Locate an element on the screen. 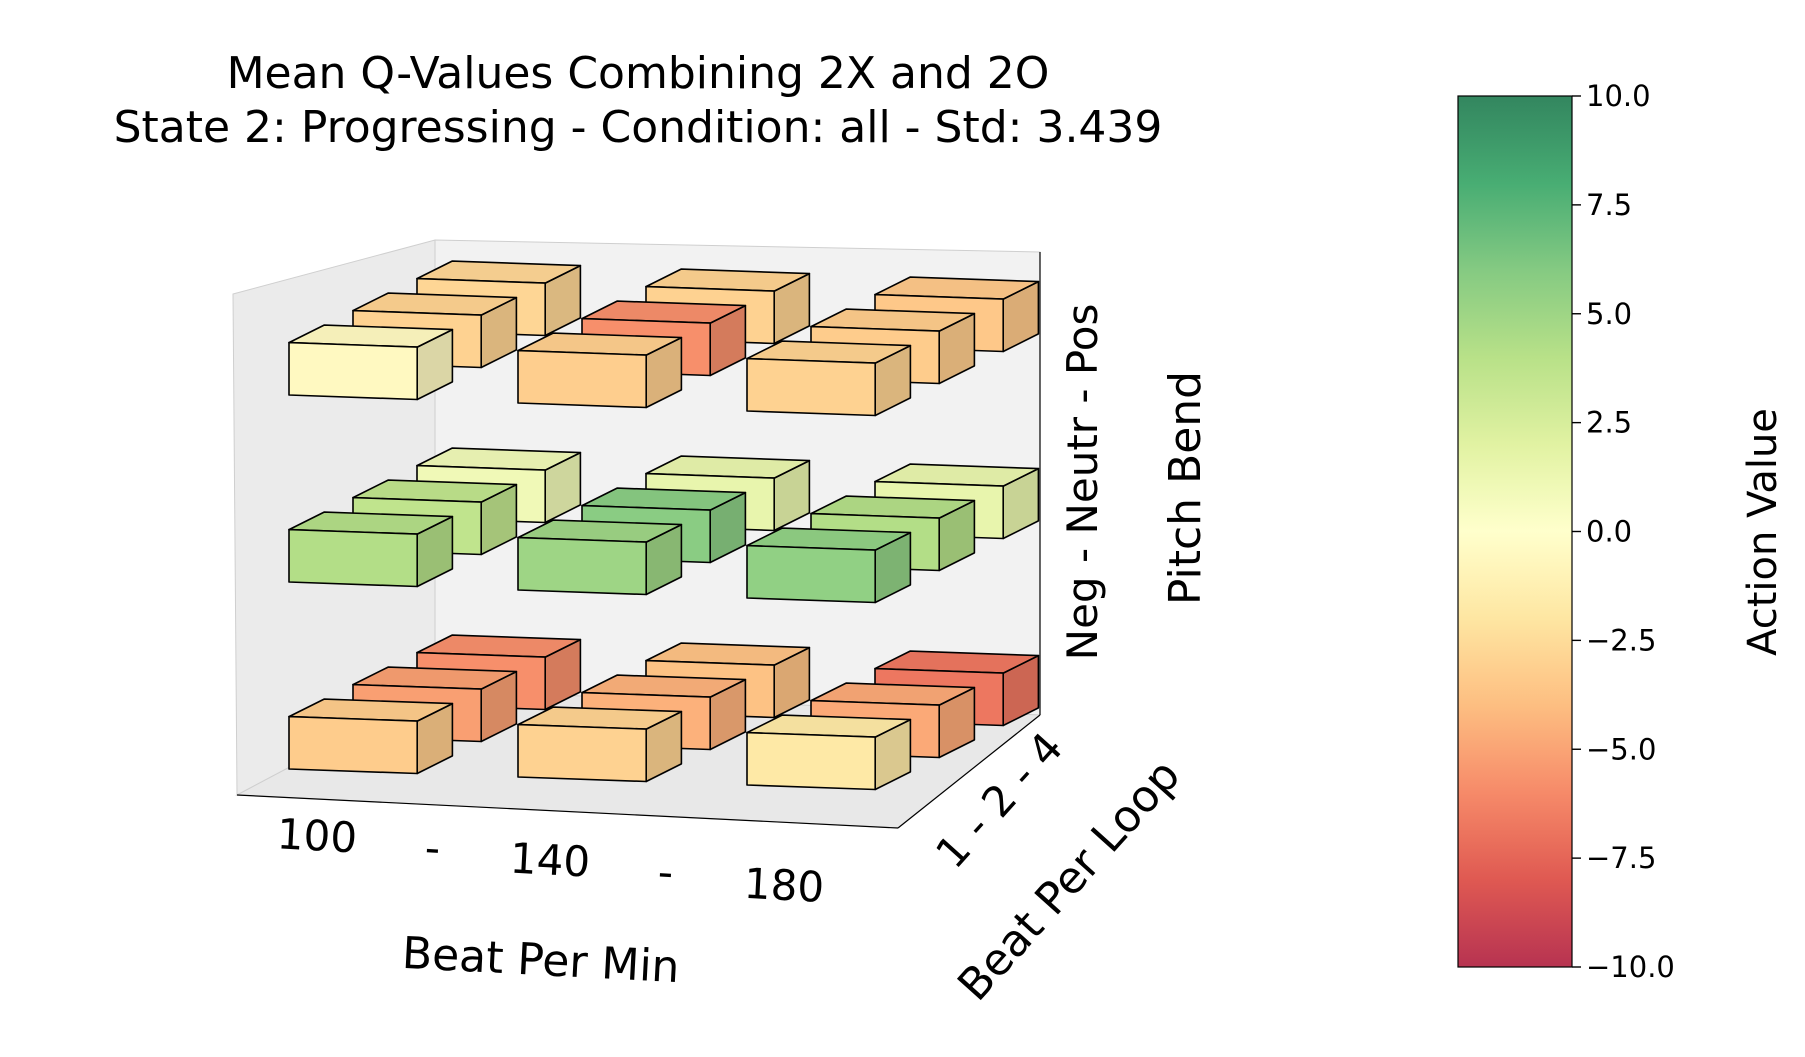 Image resolution: width=1805 pixels, height=1057 pixels. z-axis-label: Pitch Bend is located at coordinates (1185, 488).